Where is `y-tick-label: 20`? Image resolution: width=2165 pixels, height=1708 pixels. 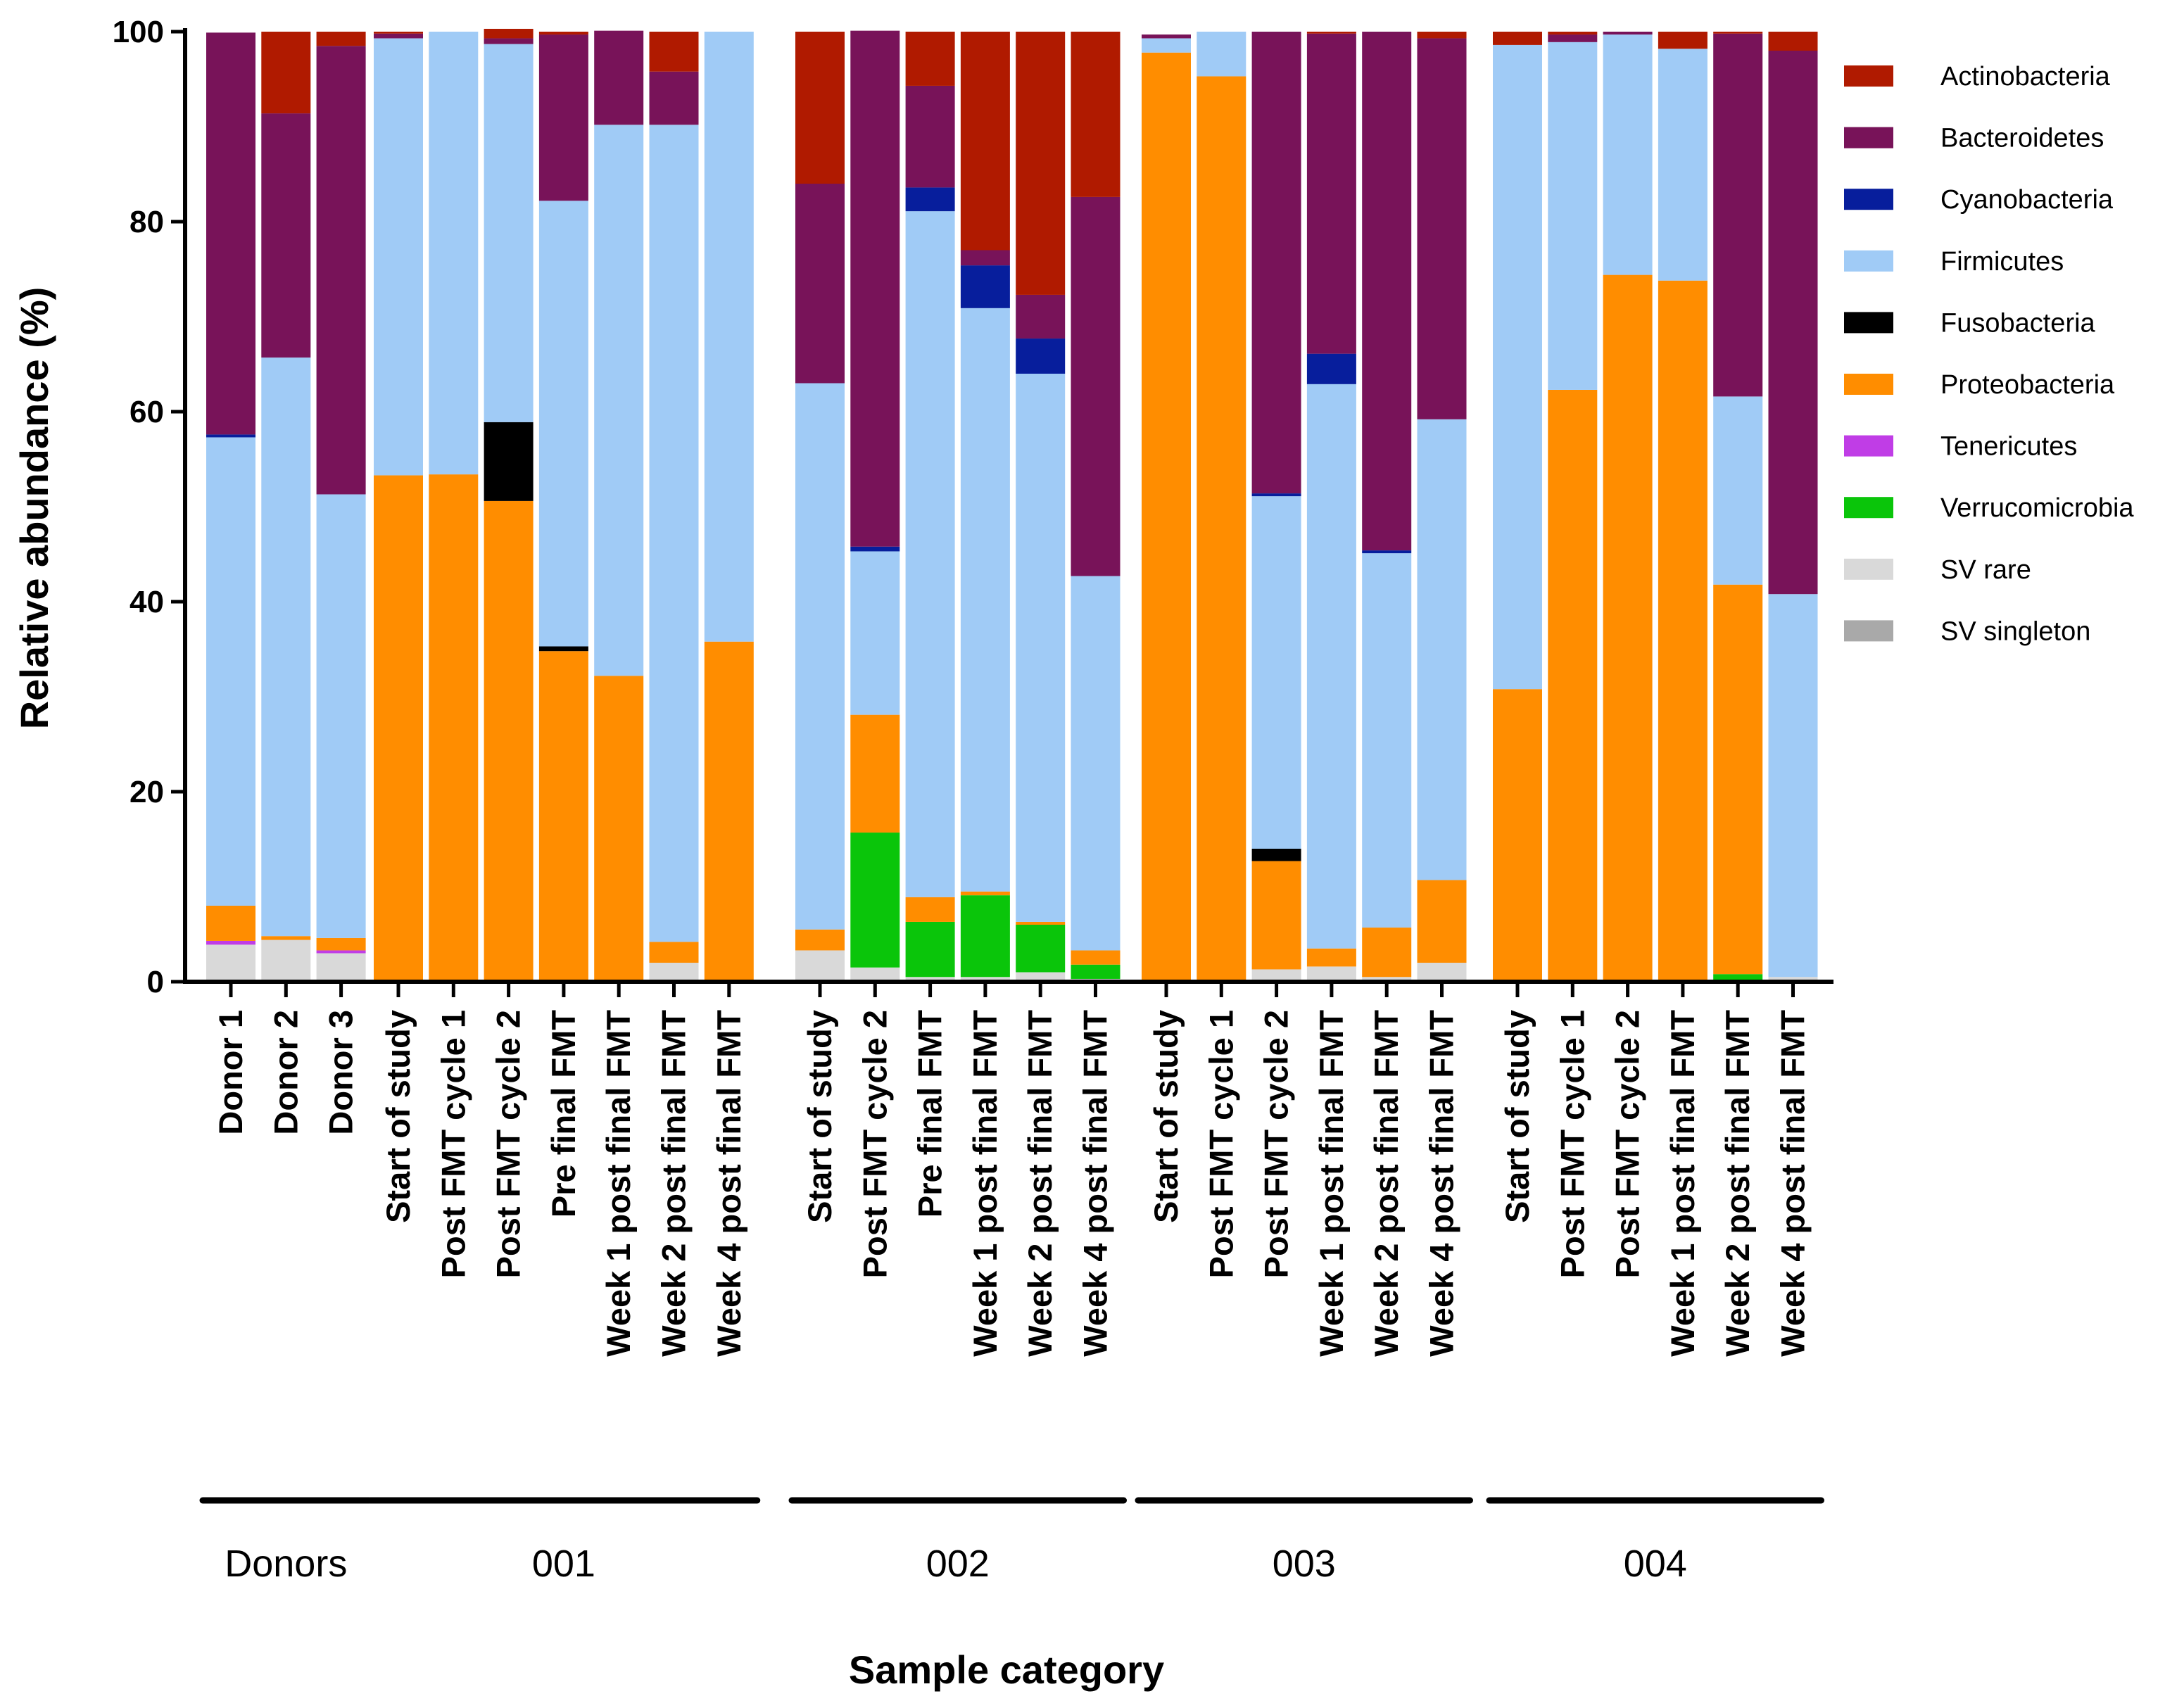
y-tick-label: 20 is located at coordinates (147, 792).